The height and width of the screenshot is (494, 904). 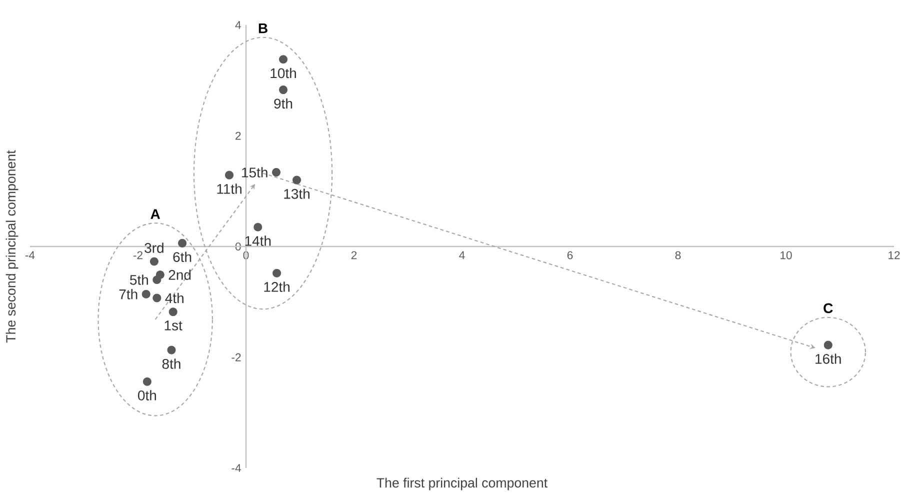 What do you see at coordinates (171, 363) in the screenshot?
I see `series-label: 8th` at bounding box center [171, 363].